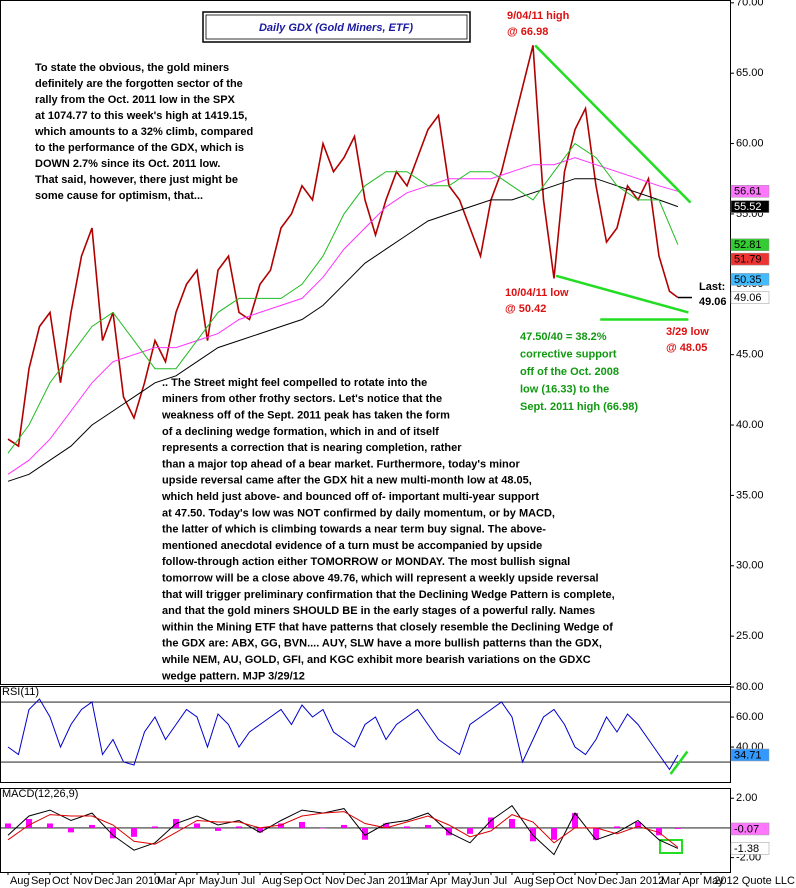 The height and width of the screenshot is (888, 796). I want to click on annotation-line: 10/04/11 low, so click(537, 293).